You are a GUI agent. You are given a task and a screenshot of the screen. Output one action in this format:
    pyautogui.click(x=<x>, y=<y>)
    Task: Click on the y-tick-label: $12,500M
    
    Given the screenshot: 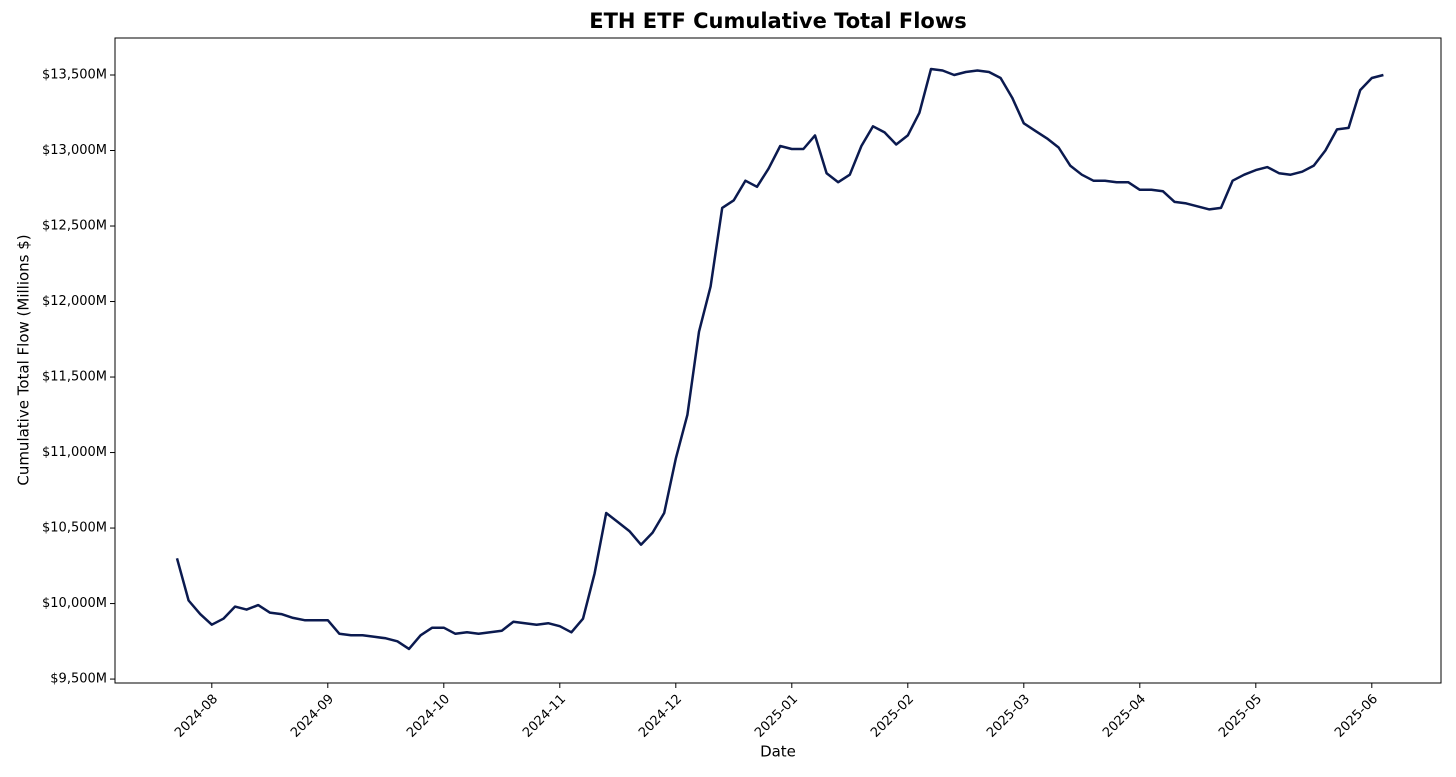 What is the action you would take?
    pyautogui.click(x=74, y=226)
    